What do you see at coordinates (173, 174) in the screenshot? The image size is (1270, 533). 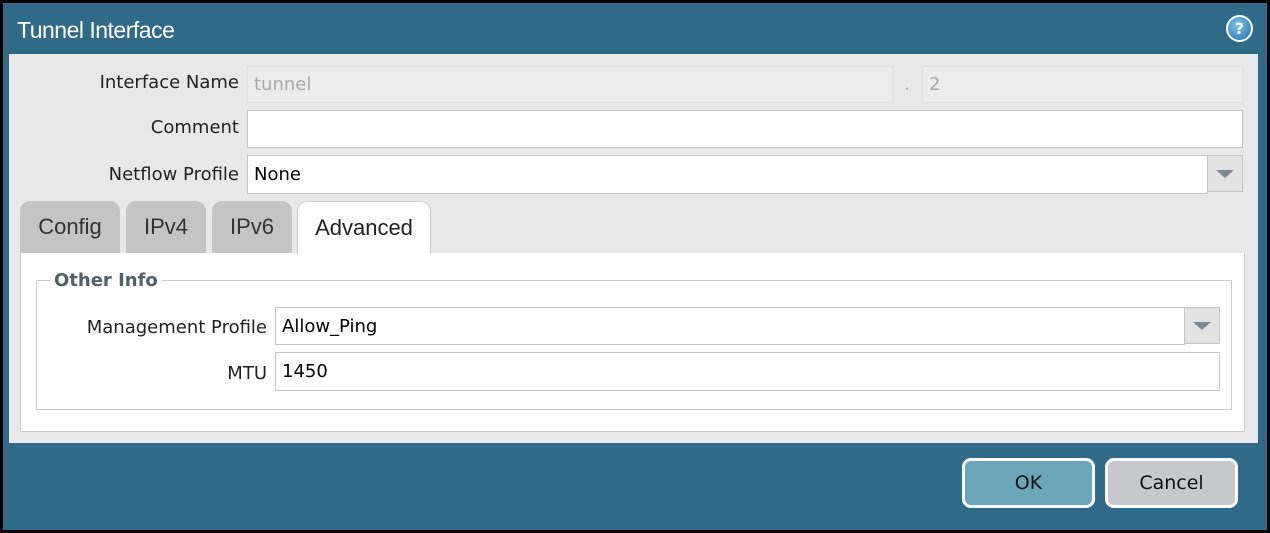 I see `netflow-profile-label: Netflow Profile` at bounding box center [173, 174].